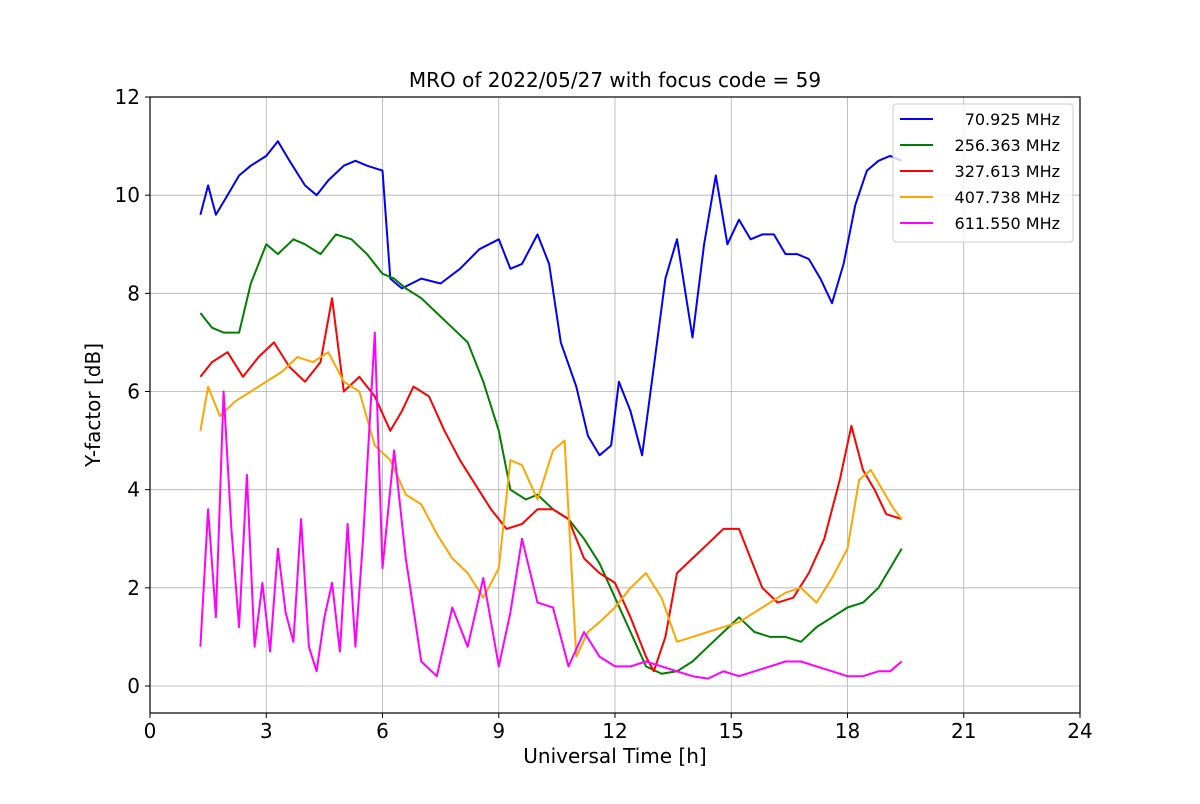 The height and width of the screenshot is (804, 1200). What do you see at coordinates (614, 756) in the screenshot?
I see `x-axis-label: Universal Time [h]` at bounding box center [614, 756].